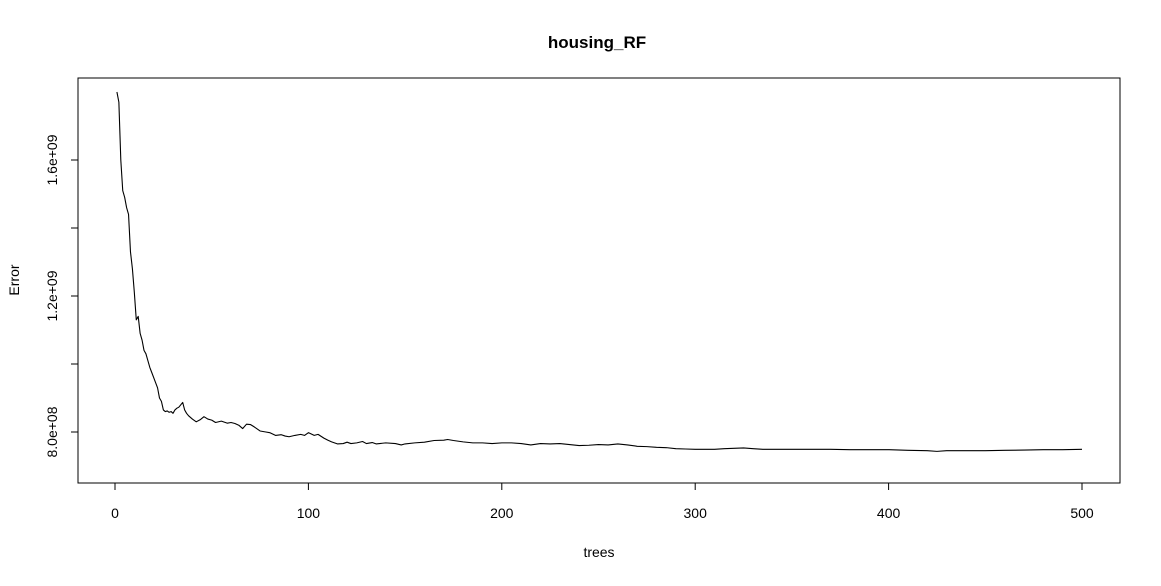 The width and height of the screenshot is (1161, 586). I want to click on x-tick-label: 300, so click(696, 513).